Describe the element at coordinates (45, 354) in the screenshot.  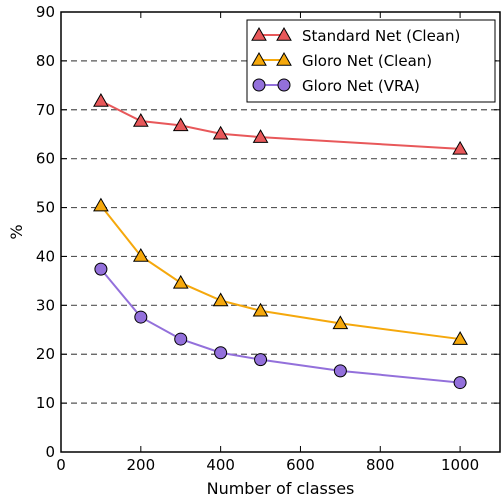
I see `y-tick-label: 20` at that location.